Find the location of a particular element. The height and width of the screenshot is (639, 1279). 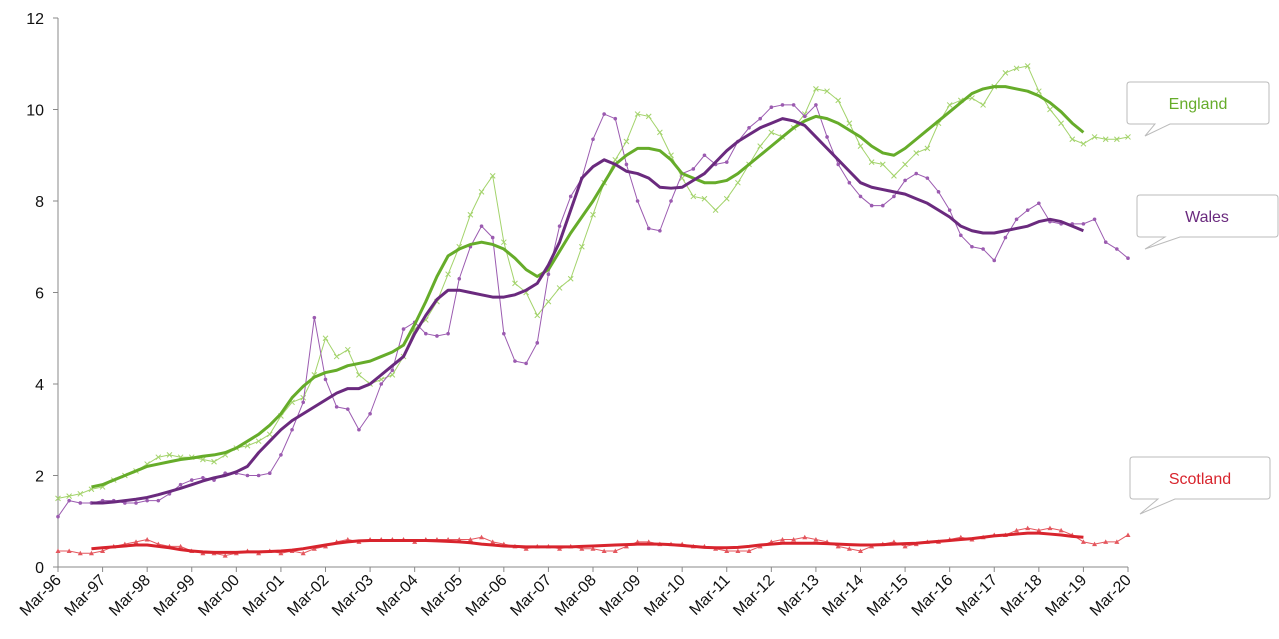

x-tick-label: Mar-07 is located at coordinates (531, 596).